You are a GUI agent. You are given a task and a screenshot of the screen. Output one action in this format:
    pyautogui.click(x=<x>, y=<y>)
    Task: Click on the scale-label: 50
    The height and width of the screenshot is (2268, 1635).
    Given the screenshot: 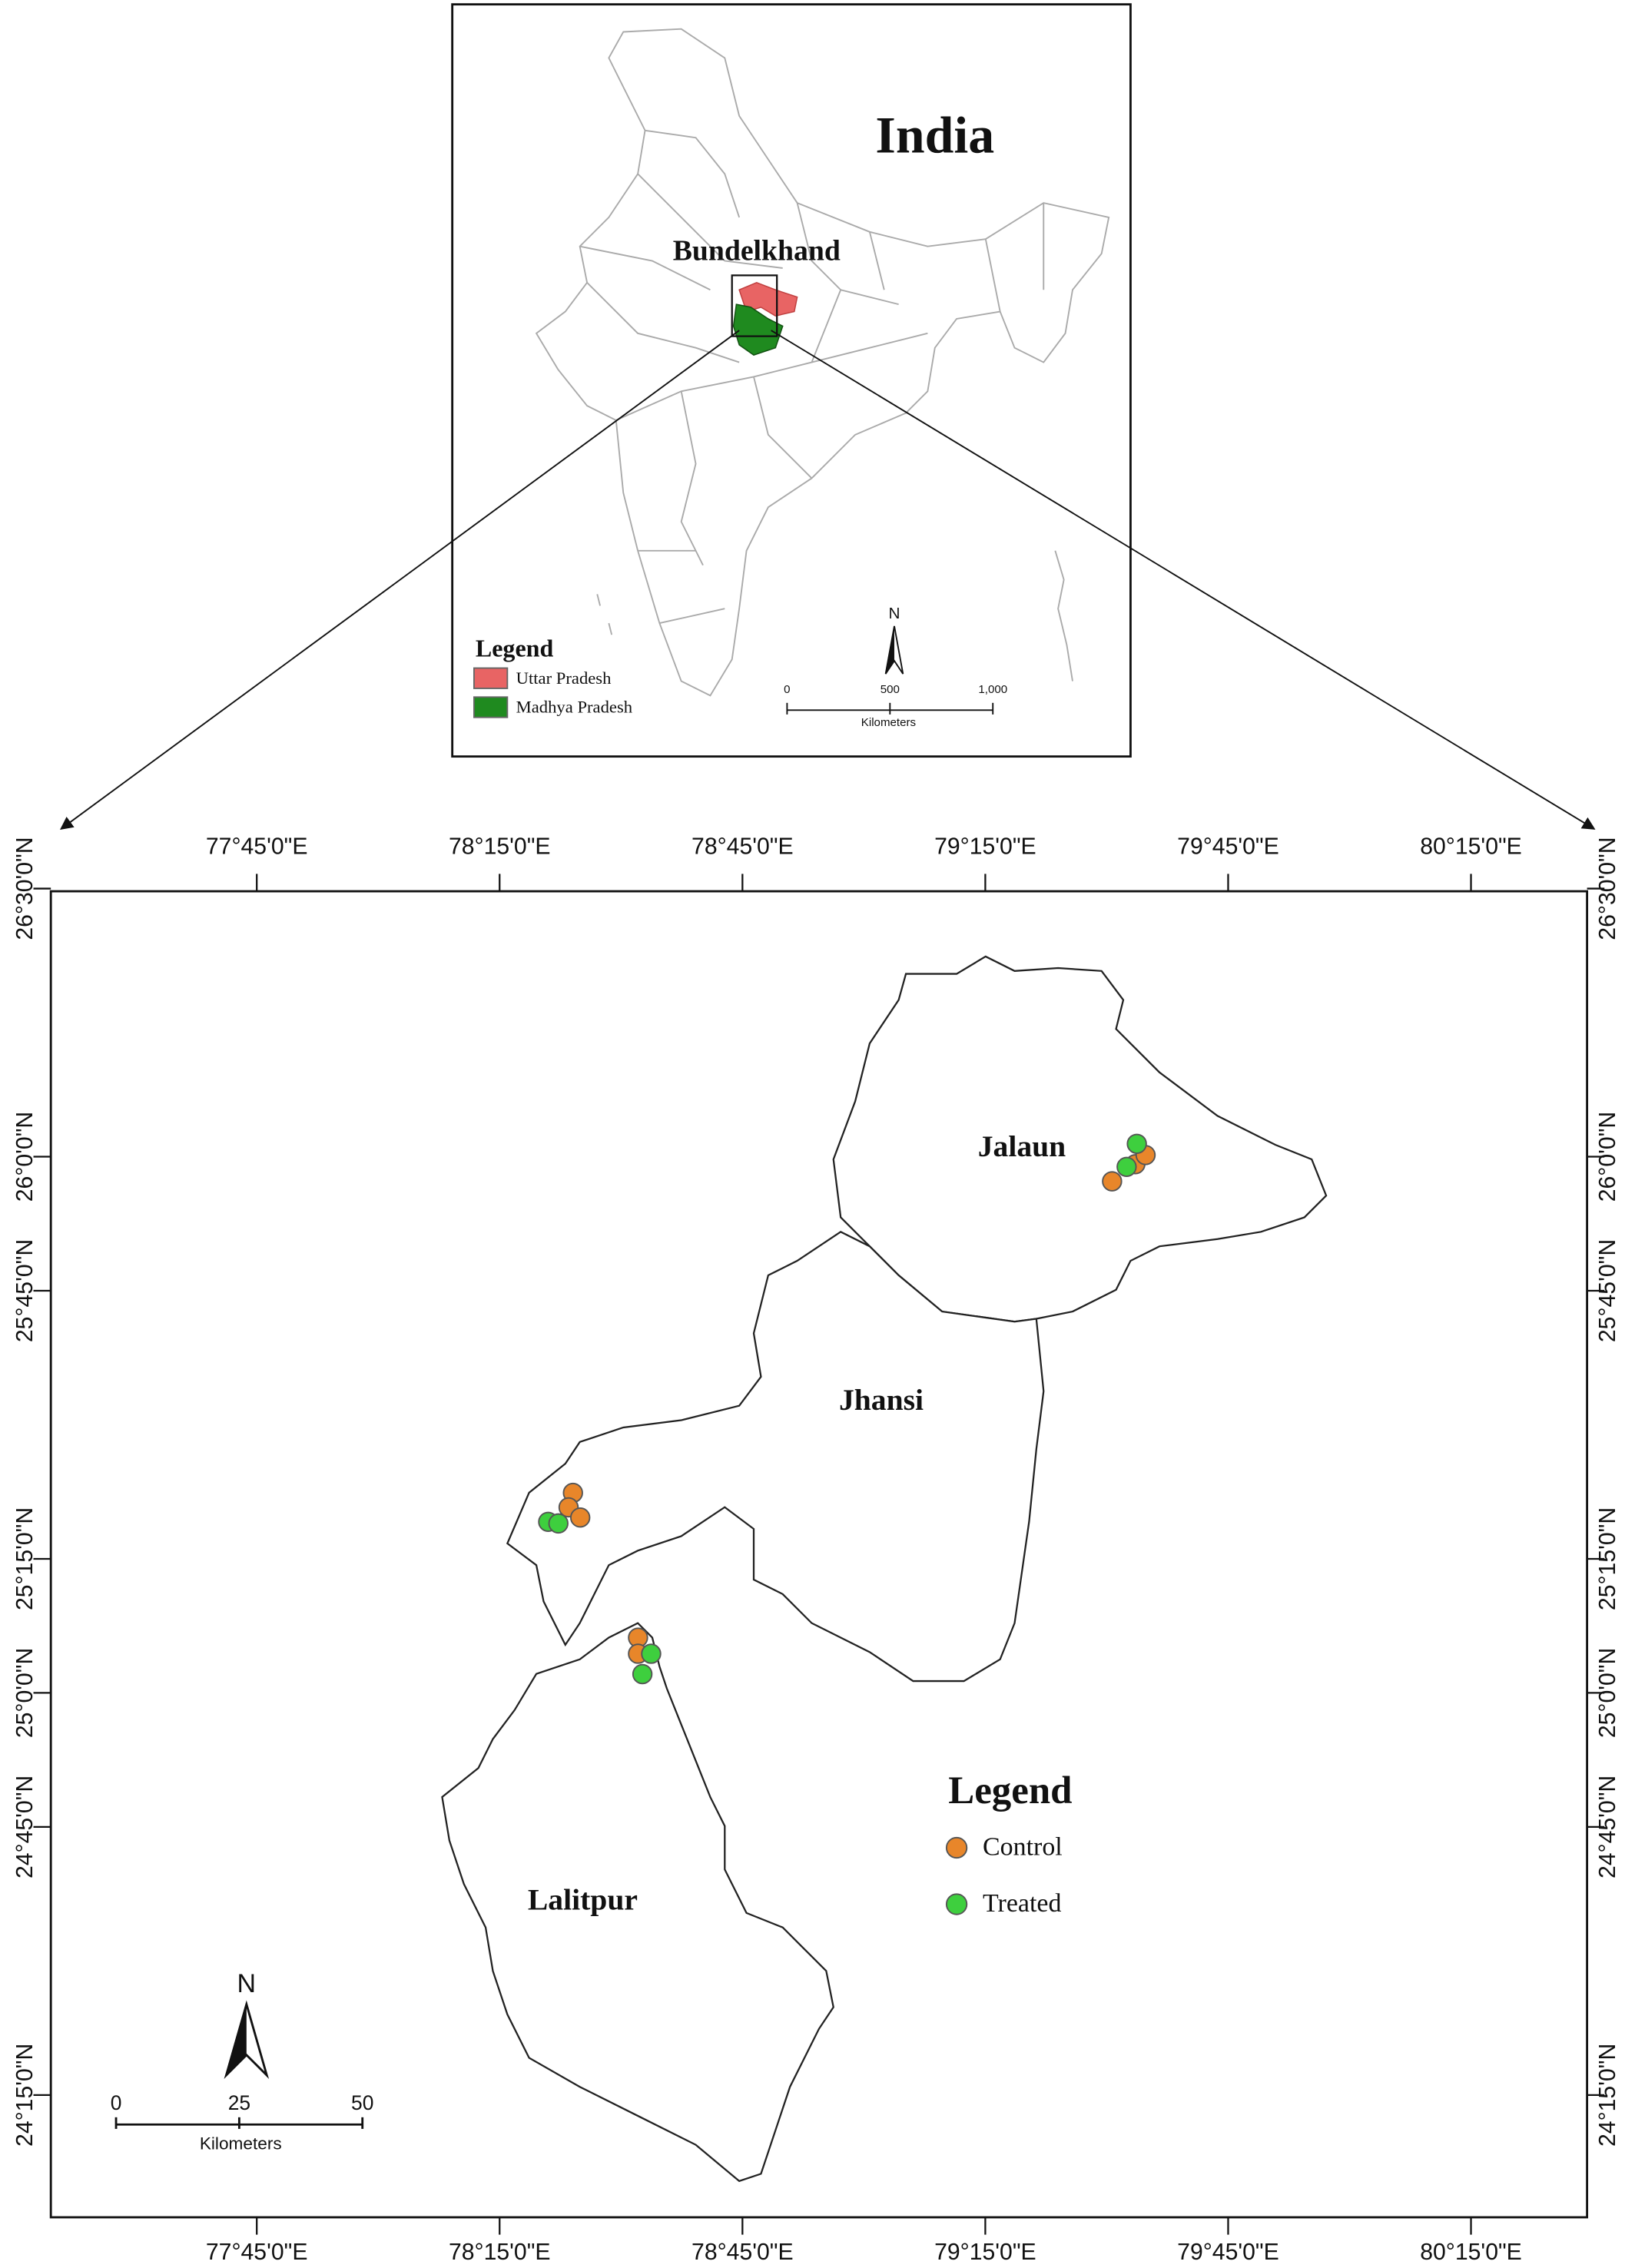 What is the action you would take?
    pyautogui.click(x=362, y=2102)
    